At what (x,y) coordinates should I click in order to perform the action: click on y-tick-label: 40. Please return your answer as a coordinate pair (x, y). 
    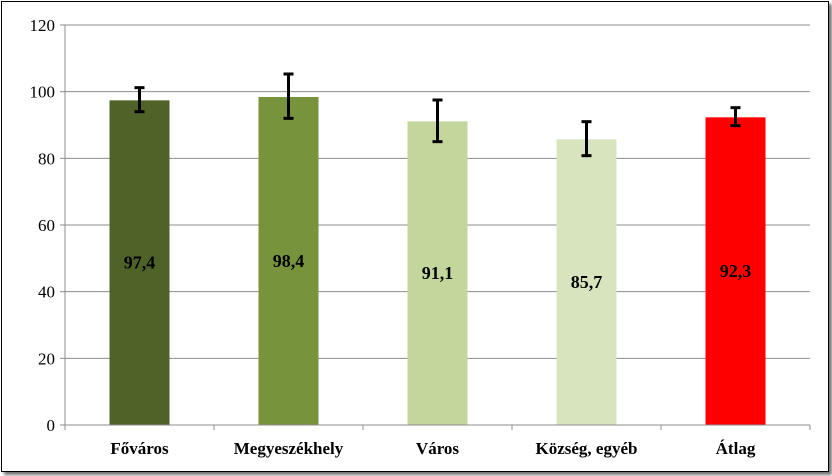
    Looking at the image, I should click on (46, 292).